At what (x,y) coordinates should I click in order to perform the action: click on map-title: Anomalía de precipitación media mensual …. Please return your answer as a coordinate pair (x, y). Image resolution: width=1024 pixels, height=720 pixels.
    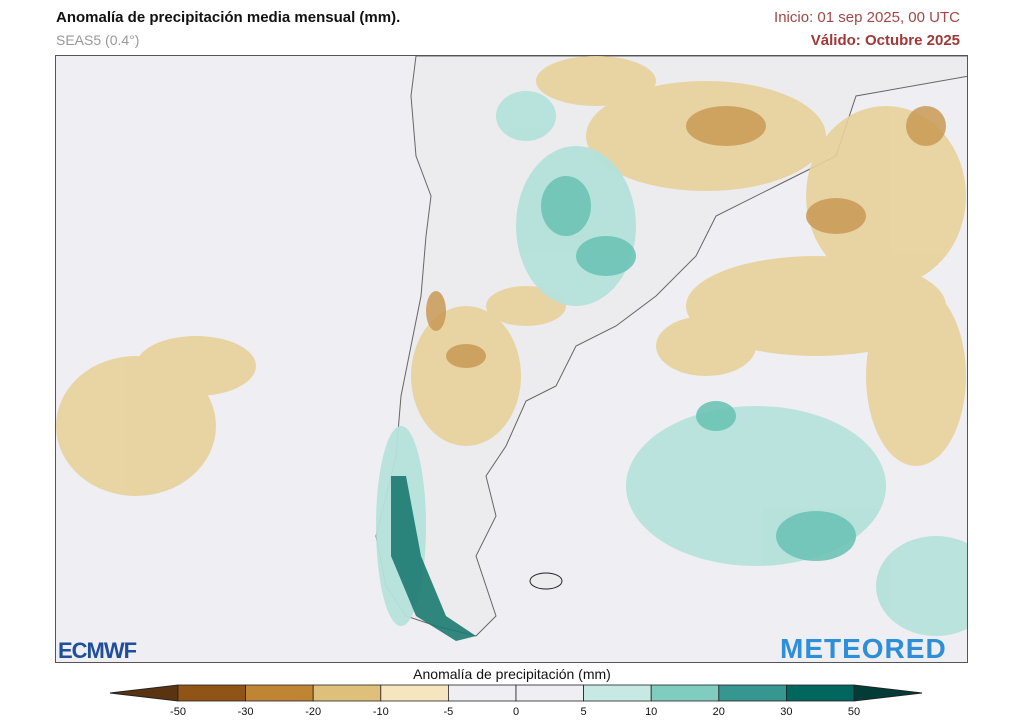
    Looking at the image, I should click on (228, 17).